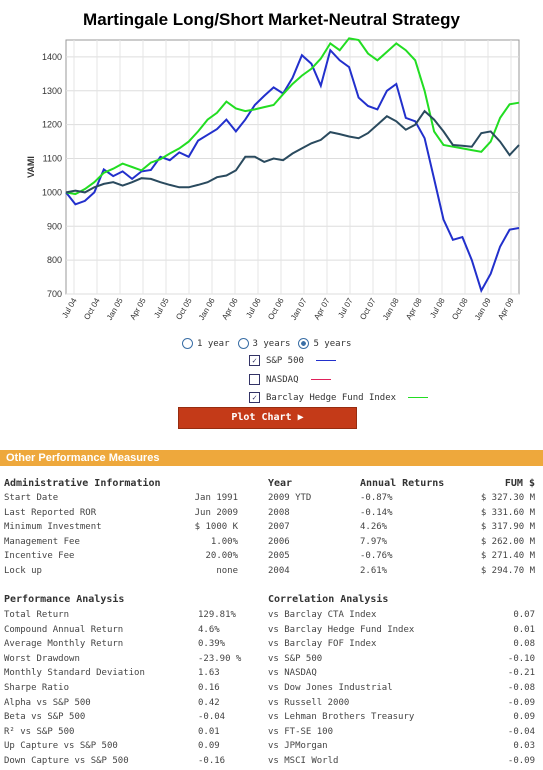 Image resolution: width=543 pixels, height=770 pixels. Describe the element at coordinates (521, 688) in the screenshot. I see `corr-value: -0.08` at that location.